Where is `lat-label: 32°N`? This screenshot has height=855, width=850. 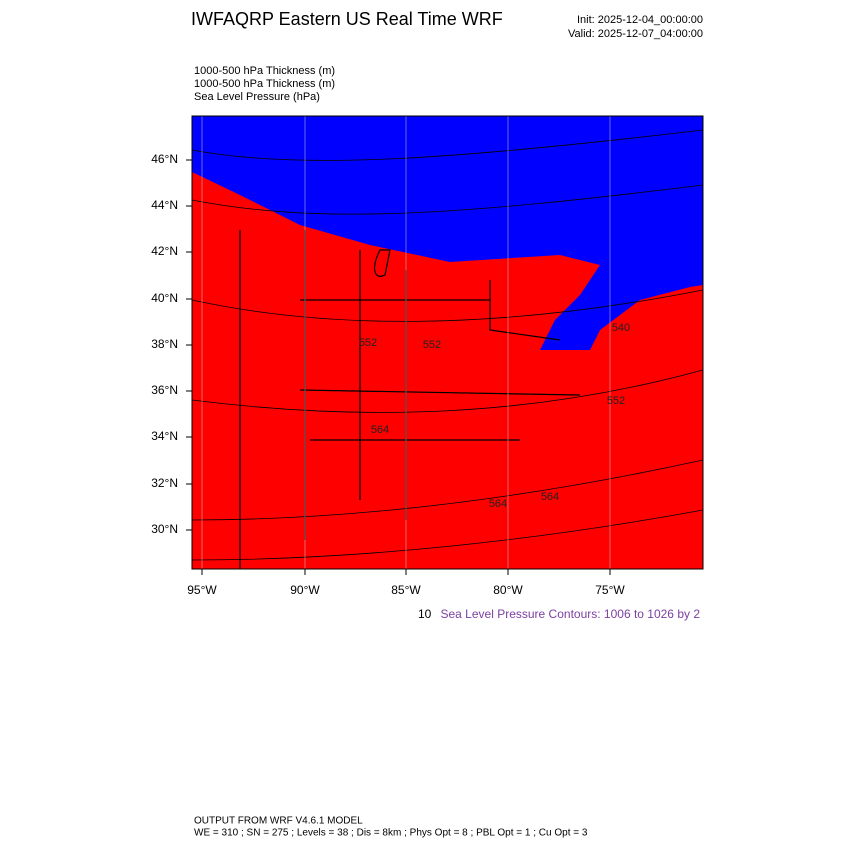 lat-label: 32°N is located at coordinates (164, 483).